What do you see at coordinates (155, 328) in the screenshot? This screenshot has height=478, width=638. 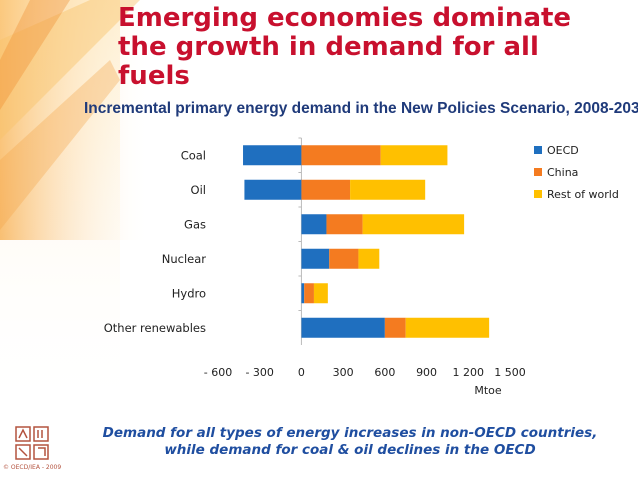 I see `category-label: Other renewables` at bounding box center [155, 328].